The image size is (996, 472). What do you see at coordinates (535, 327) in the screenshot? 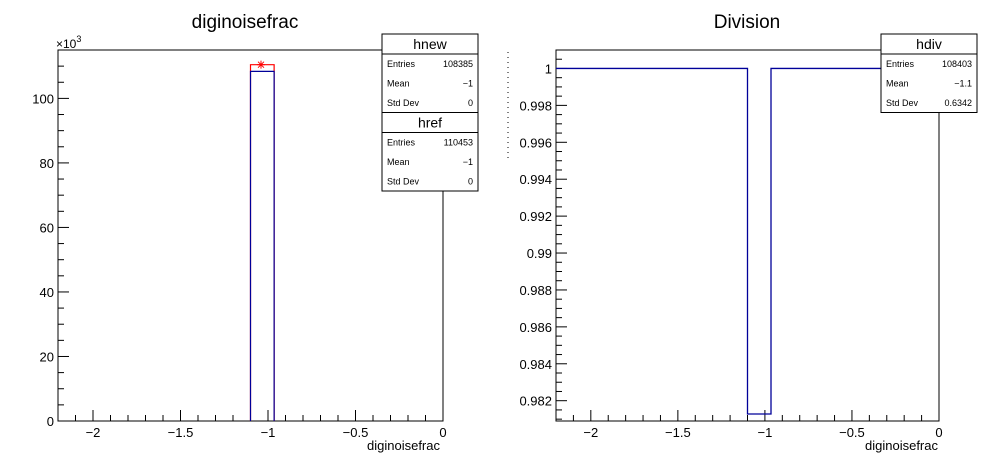
I see `y-tick-label: 0.986` at bounding box center [535, 327].